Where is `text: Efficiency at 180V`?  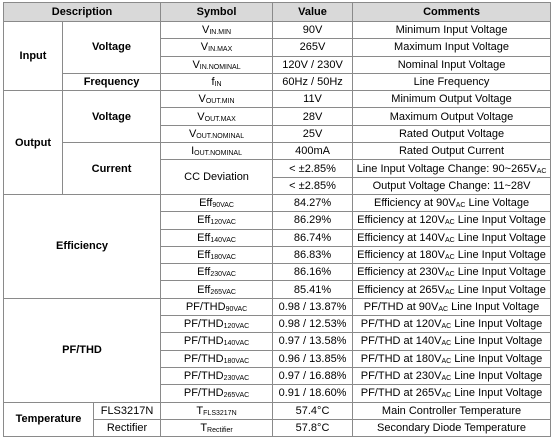
text: Efficiency at 180V is located at coordinates (401, 255).